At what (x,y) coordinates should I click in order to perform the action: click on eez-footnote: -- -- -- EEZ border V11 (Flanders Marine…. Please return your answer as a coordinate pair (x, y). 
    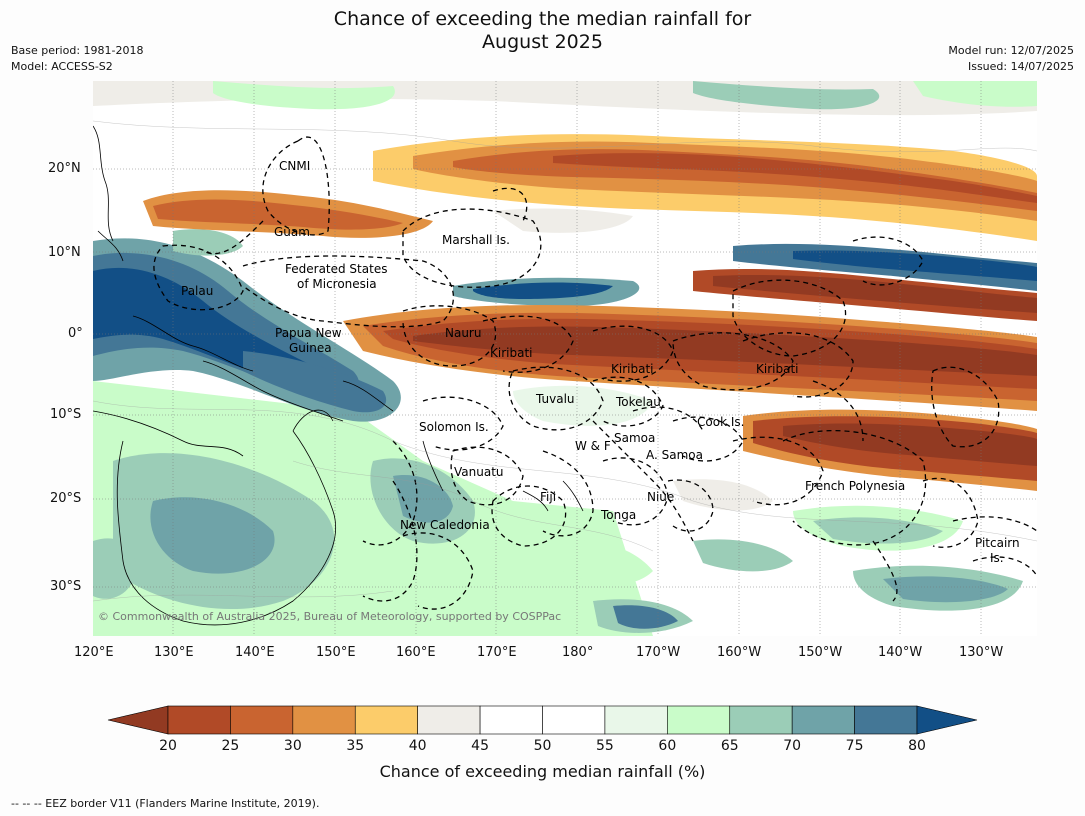
    Looking at the image, I should click on (165, 803).